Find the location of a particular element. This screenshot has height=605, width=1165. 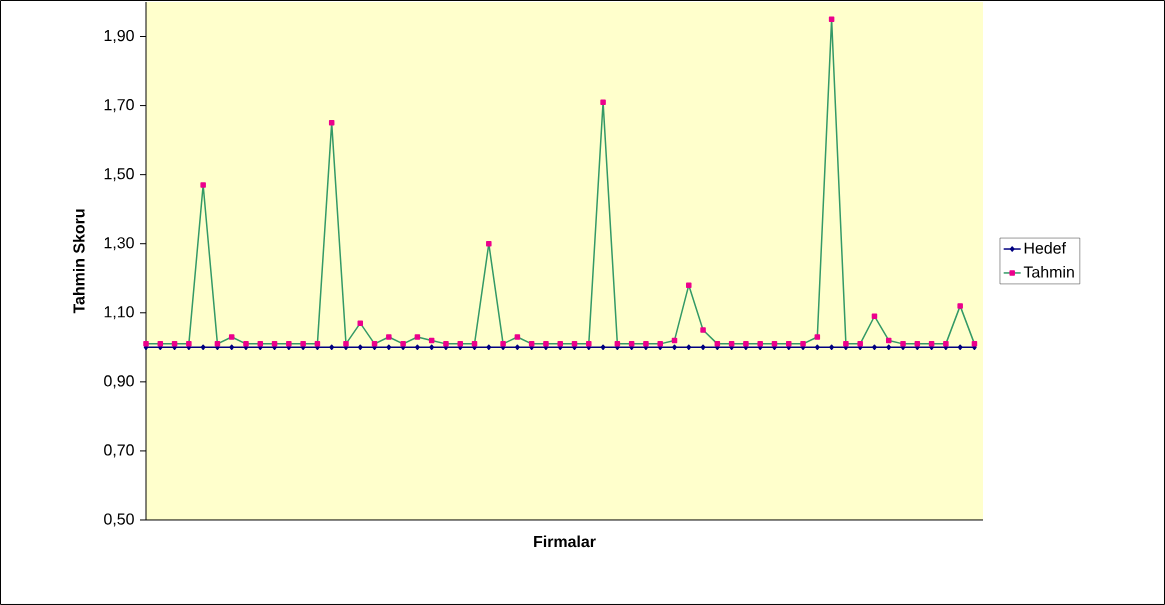

y-tick-label: 0,70 is located at coordinates (119, 451).